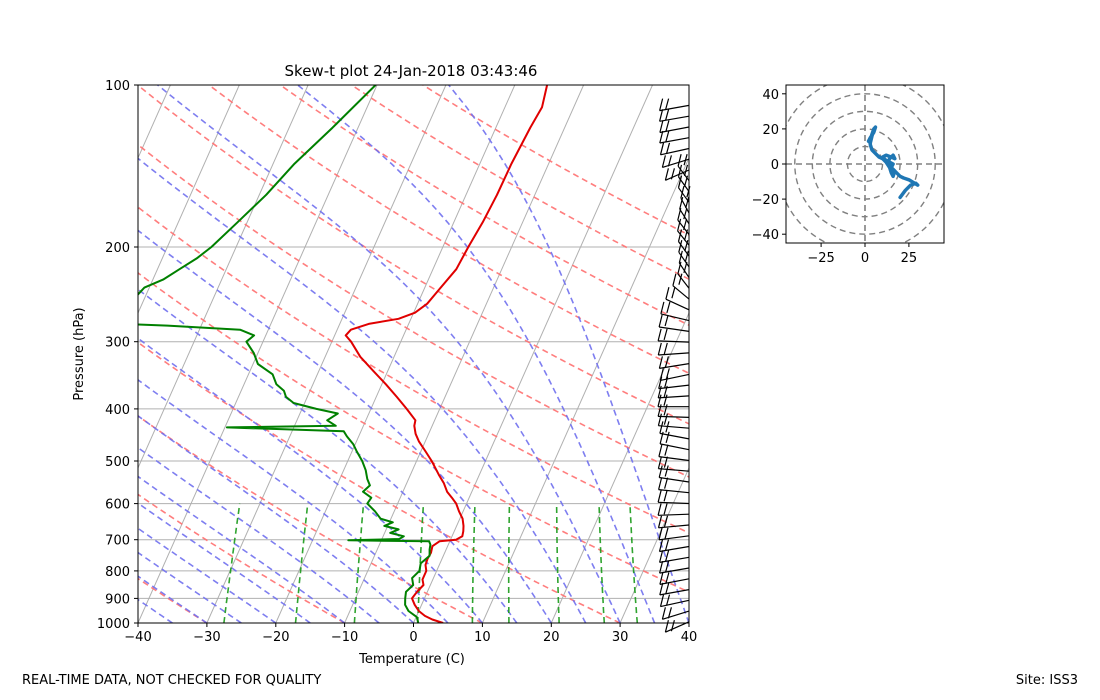 This screenshot has width=1100, height=700. Describe the element at coordinates (775, 165) in the screenshot. I see `hodograph-y-tick-label: 0` at that location.